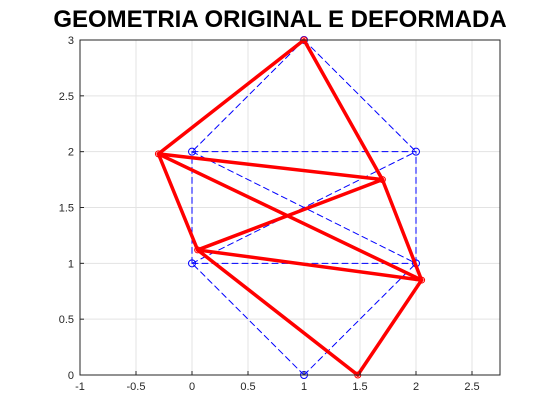 The image size is (560, 420). I want to click on chart-title: GEOMETRIA ORIGINAL E DEFORMADA, so click(280, 19).